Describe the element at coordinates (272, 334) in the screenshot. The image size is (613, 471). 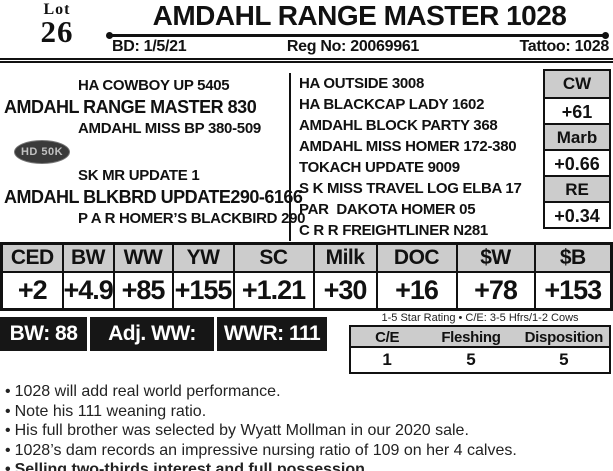
I see `performance-wwr: WWR: 111` at that location.